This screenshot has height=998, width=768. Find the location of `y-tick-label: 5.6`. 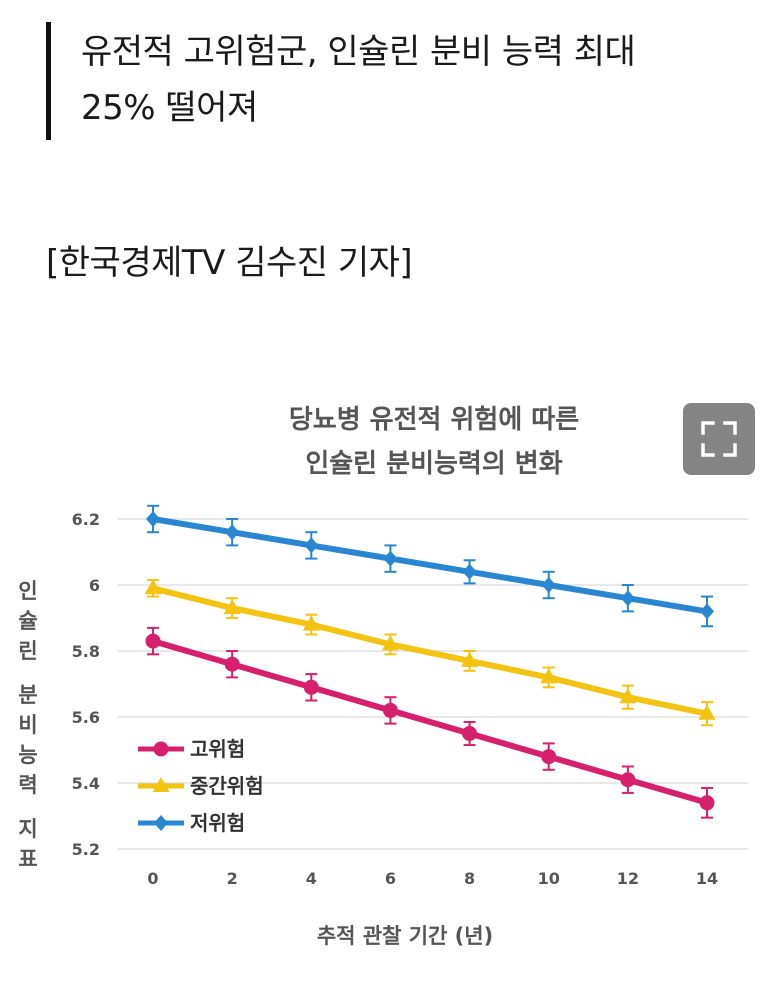

y-tick-label: 5.6 is located at coordinates (86, 717).